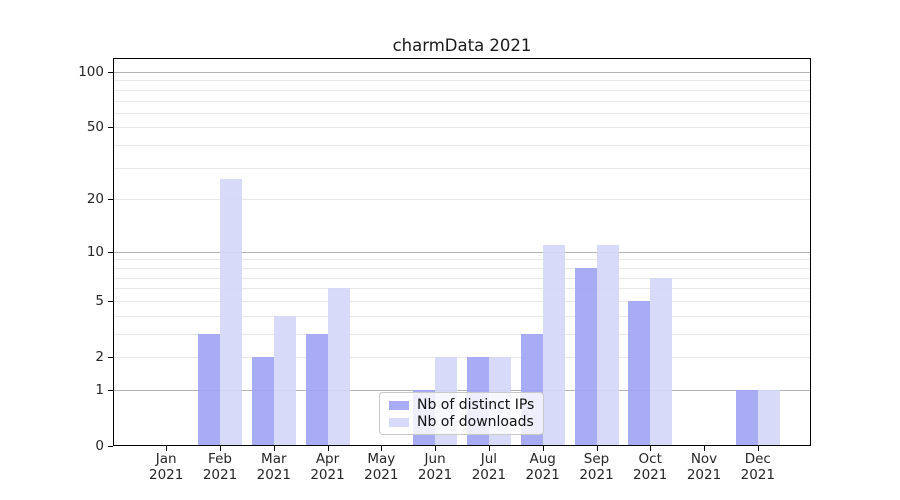 This screenshot has width=900, height=500. Describe the element at coordinates (273, 467) in the screenshot. I see `x-tick-label: Mar 2021` at that location.